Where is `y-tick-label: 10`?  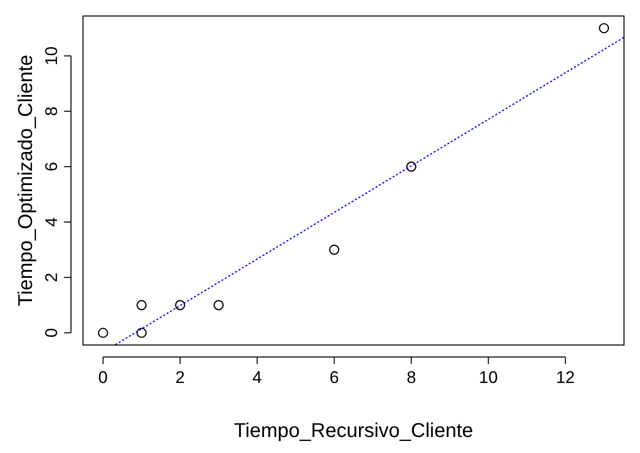
y-tick-label: 10 is located at coordinates (51, 56).